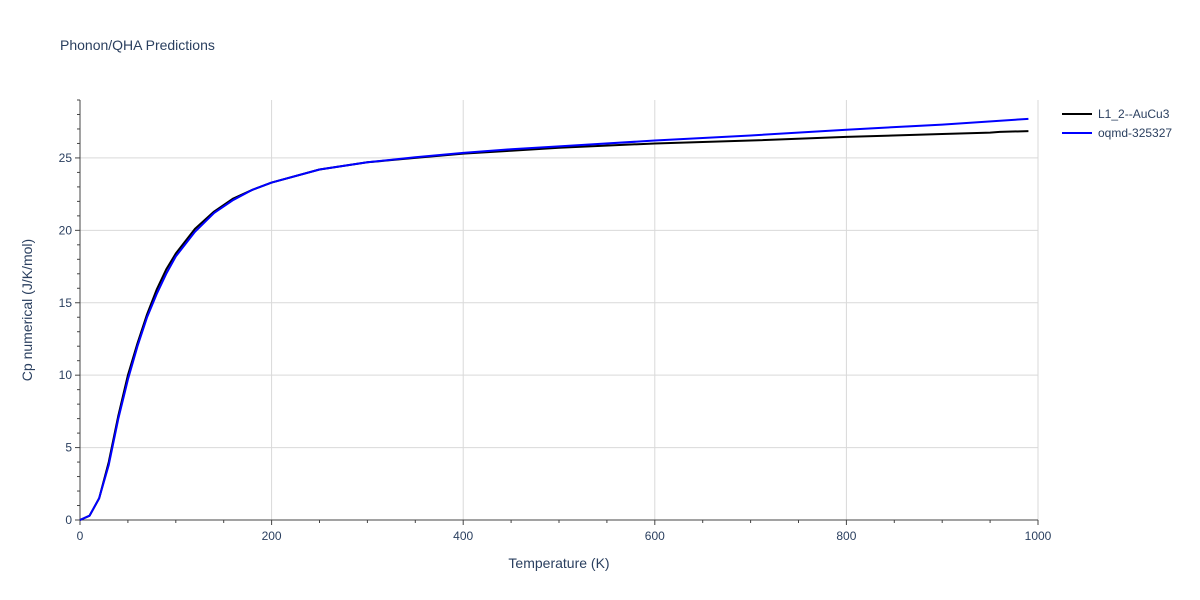  I want to click on y-tick-label: 15, so click(66, 303).